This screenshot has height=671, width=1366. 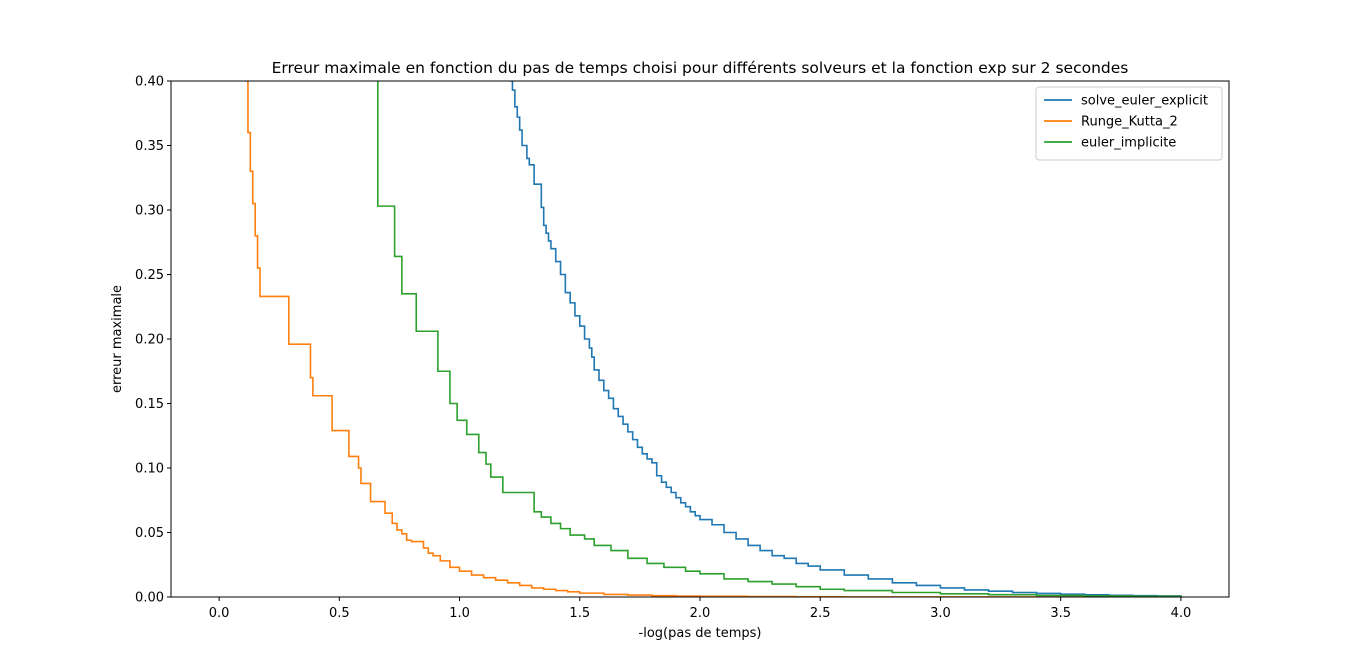 I want to click on y-tick-label: 0.30, so click(x=149, y=211).